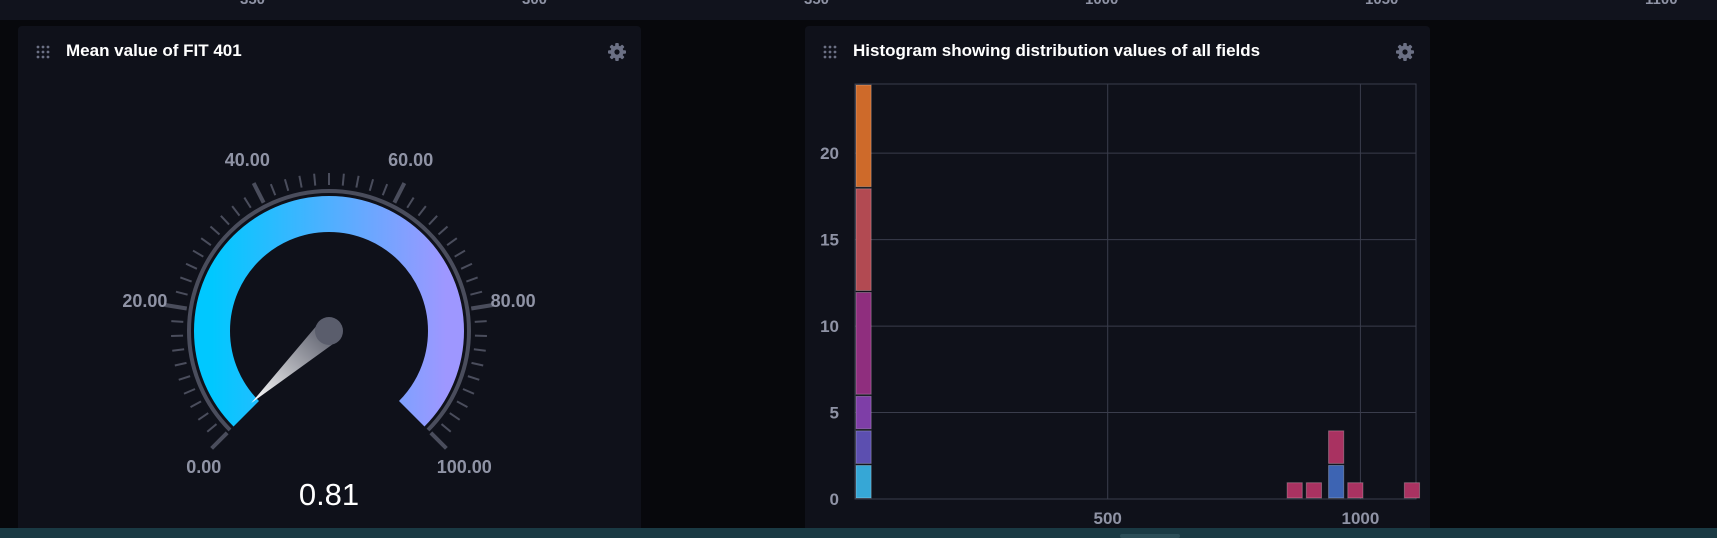  What do you see at coordinates (1101, 4) in the screenshot?
I see `top-axis-tick: 1000` at bounding box center [1101, 4].